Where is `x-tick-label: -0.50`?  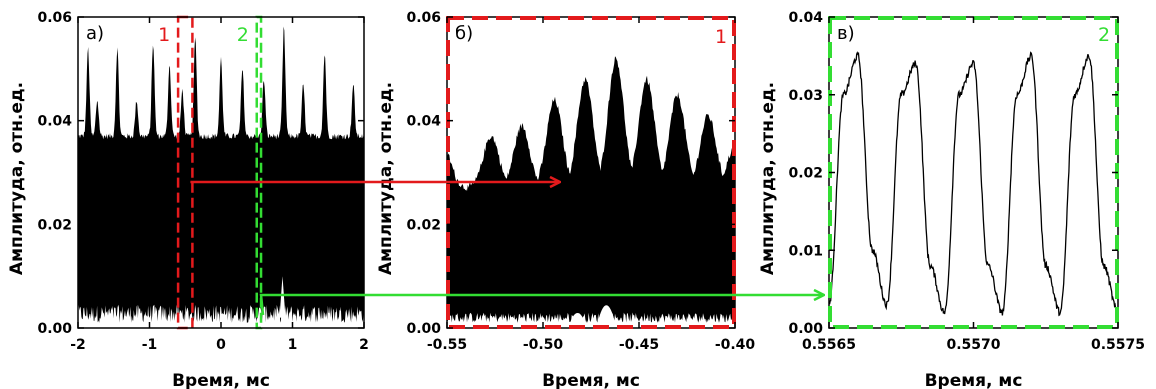
x-tick-label: -0.50 is located at coordinates (543, 345).